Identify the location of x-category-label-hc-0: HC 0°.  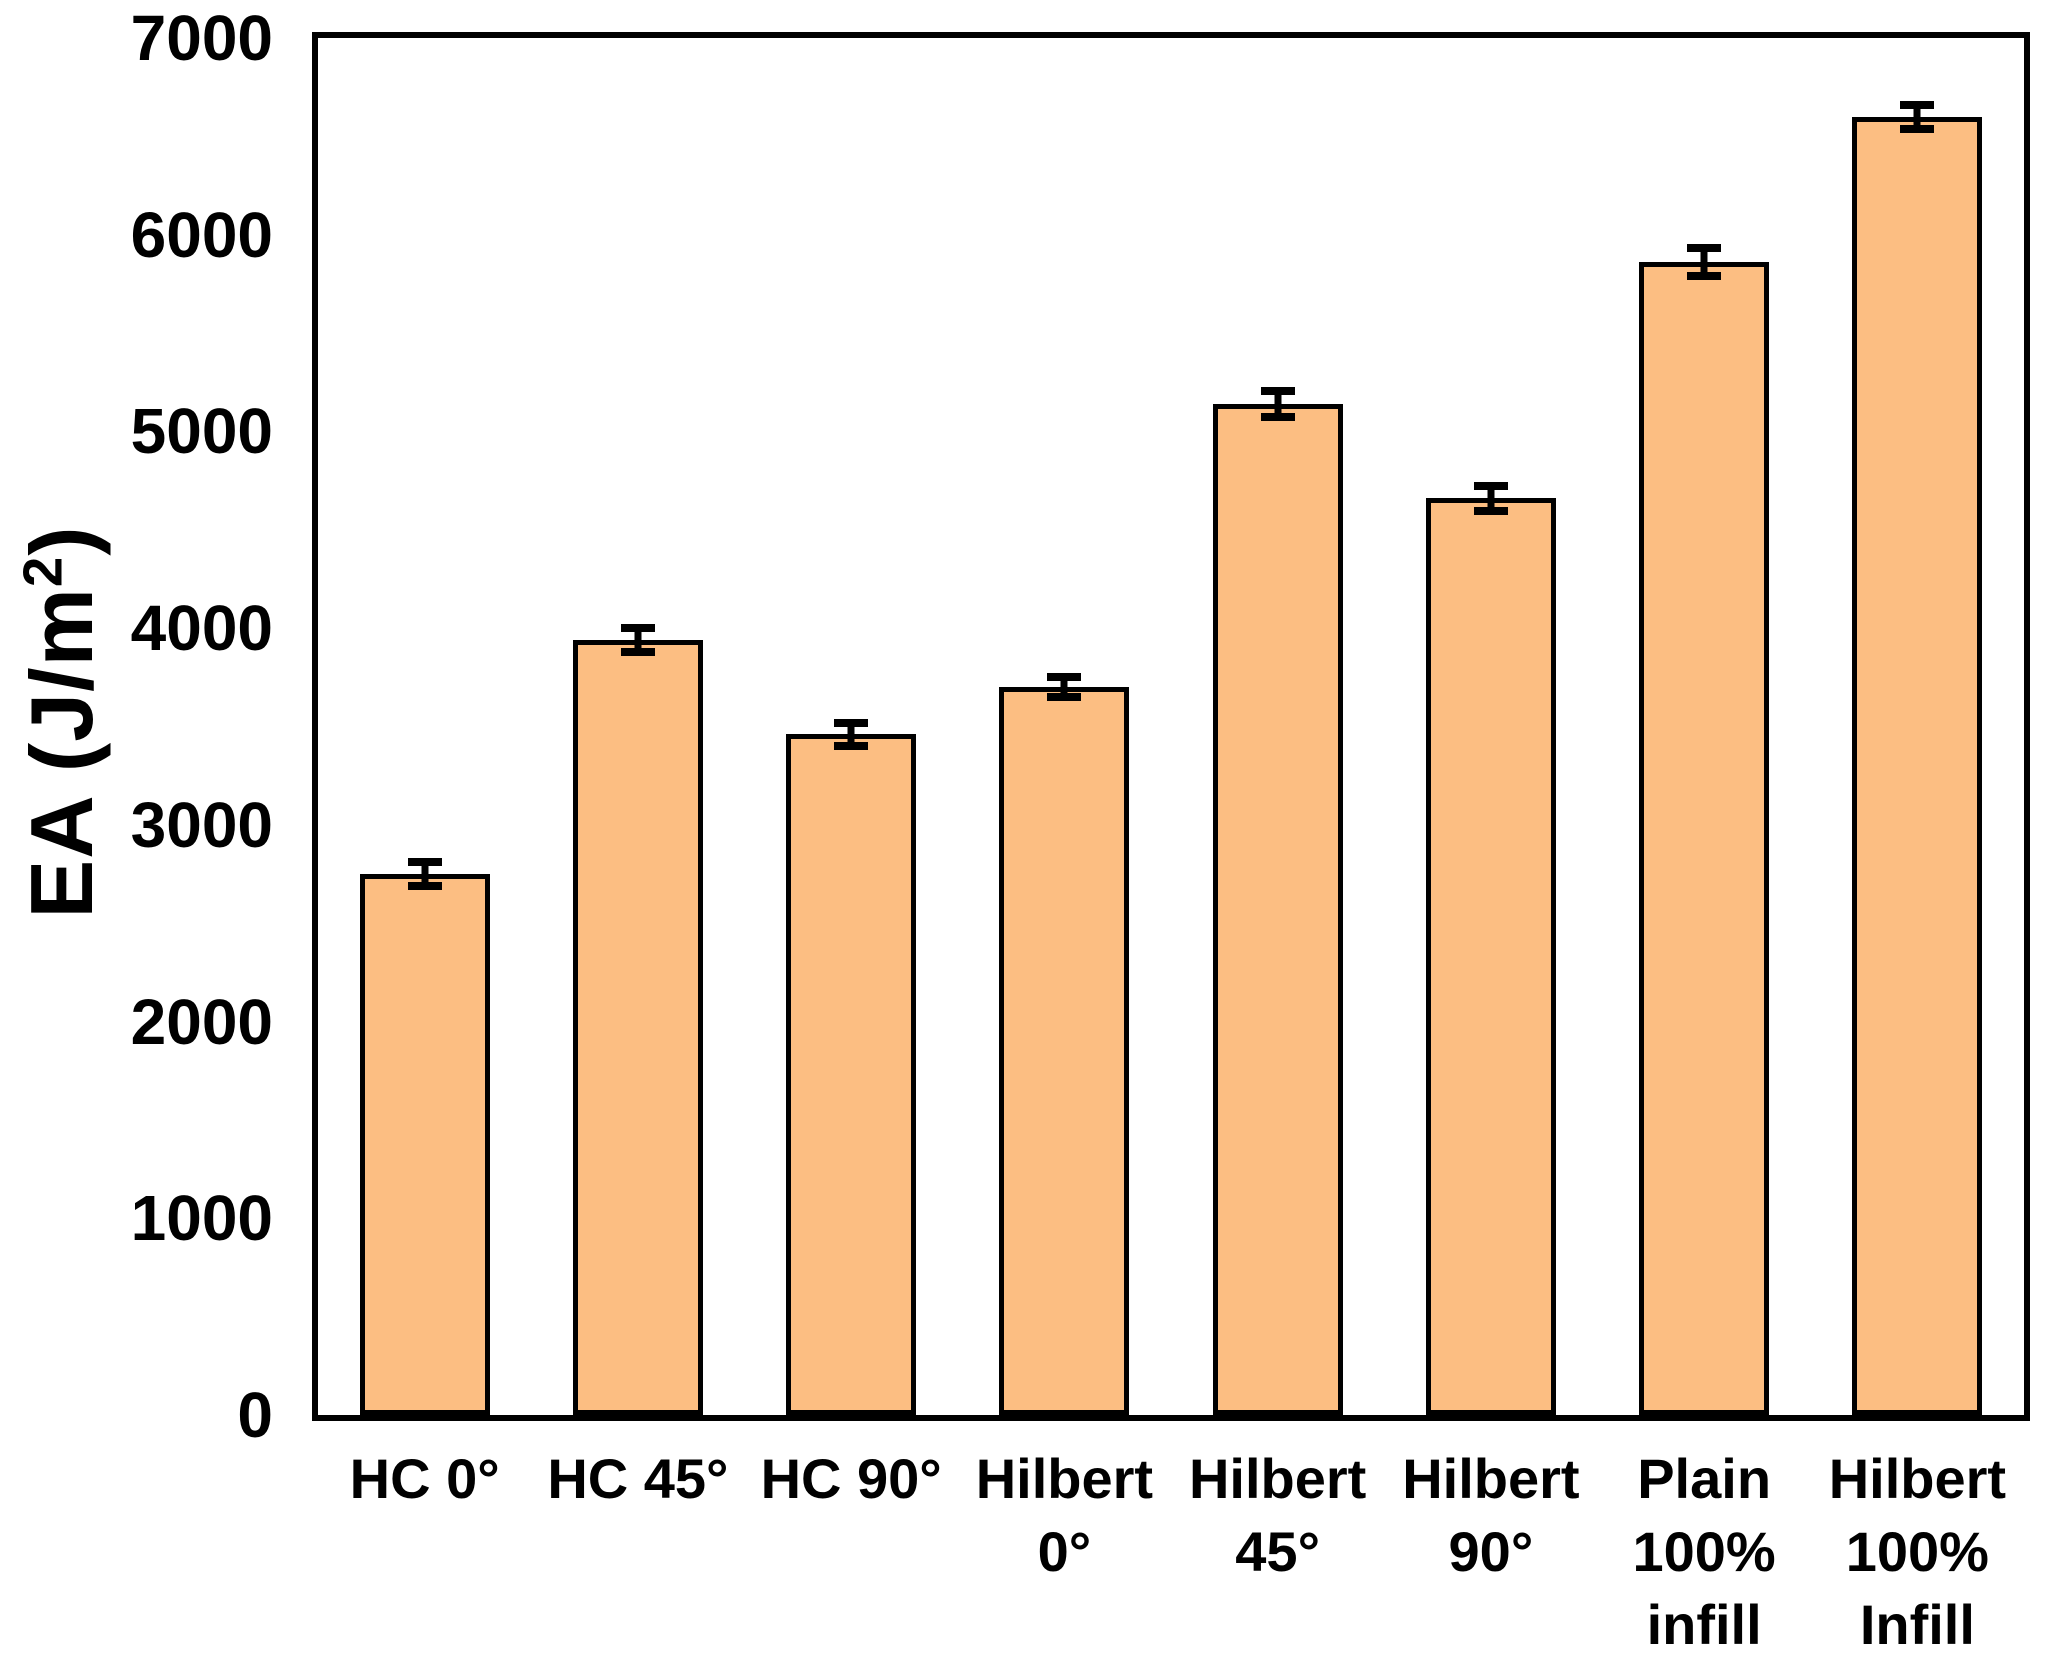
(424, 1478).